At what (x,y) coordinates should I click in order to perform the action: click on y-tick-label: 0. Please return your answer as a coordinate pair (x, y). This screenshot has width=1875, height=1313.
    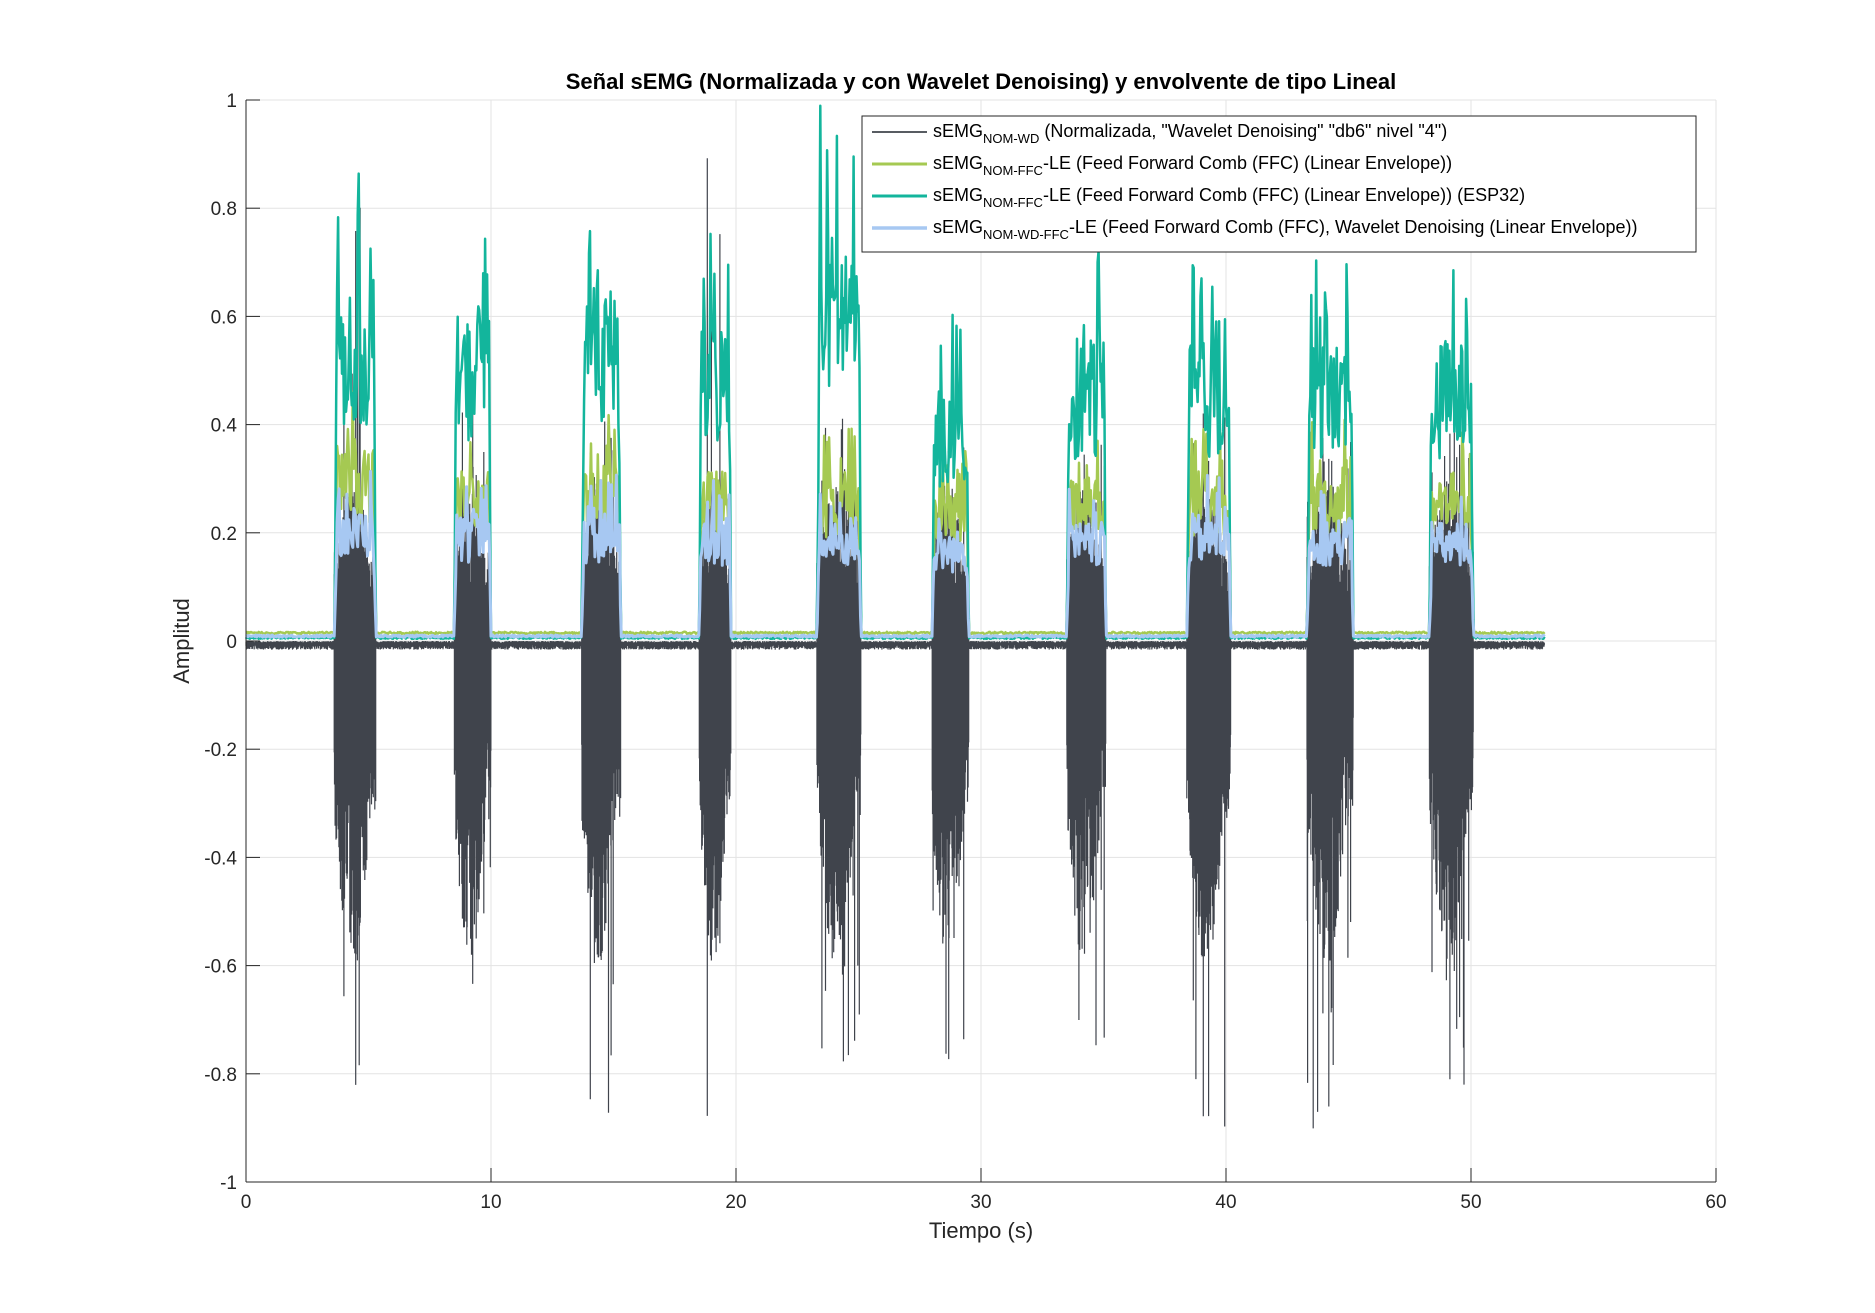
    Looking at the image, I should click on (231, 642).